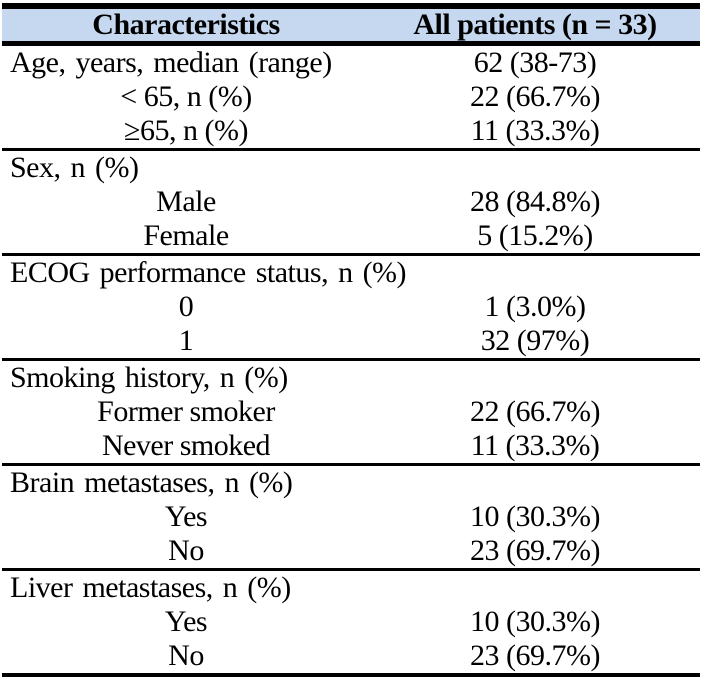 The image size is (705, 697). Describe the element at coordinates (351, 202) in the screenshot. I see `table-row: Male 28 (84.8%)` at that location.